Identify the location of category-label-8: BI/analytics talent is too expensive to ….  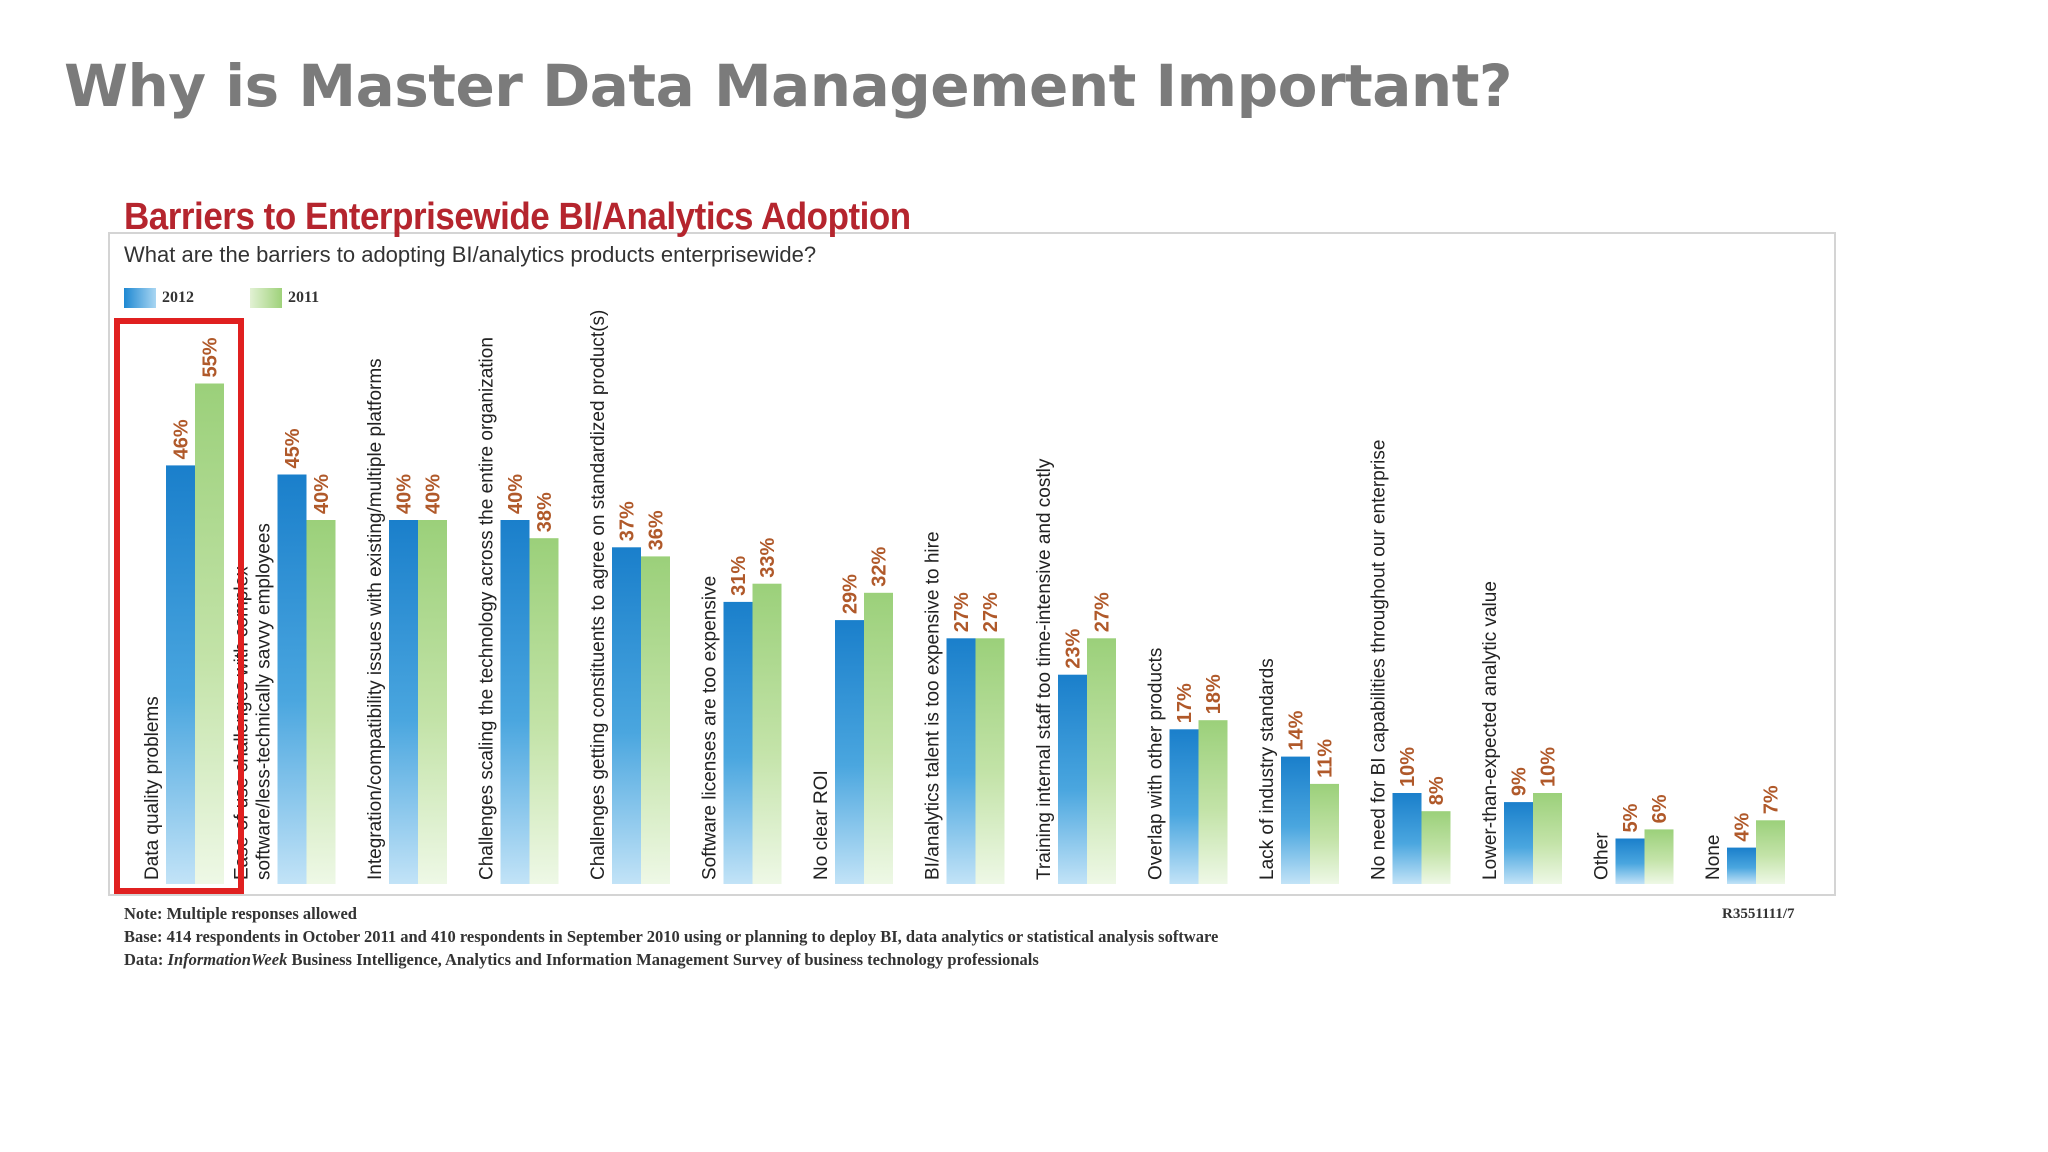
(933, 705).